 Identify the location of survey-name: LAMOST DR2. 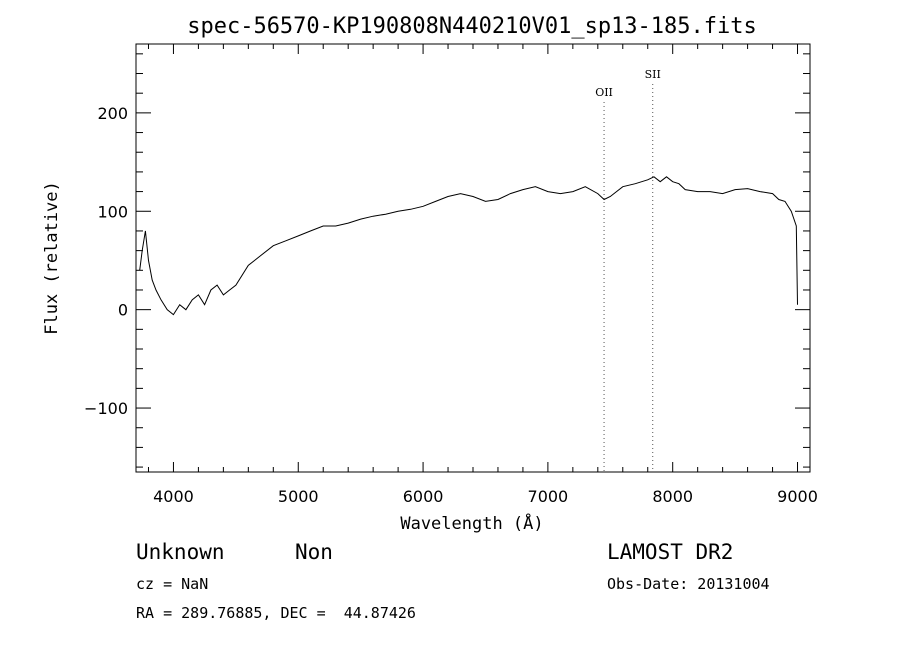
(670, 552).